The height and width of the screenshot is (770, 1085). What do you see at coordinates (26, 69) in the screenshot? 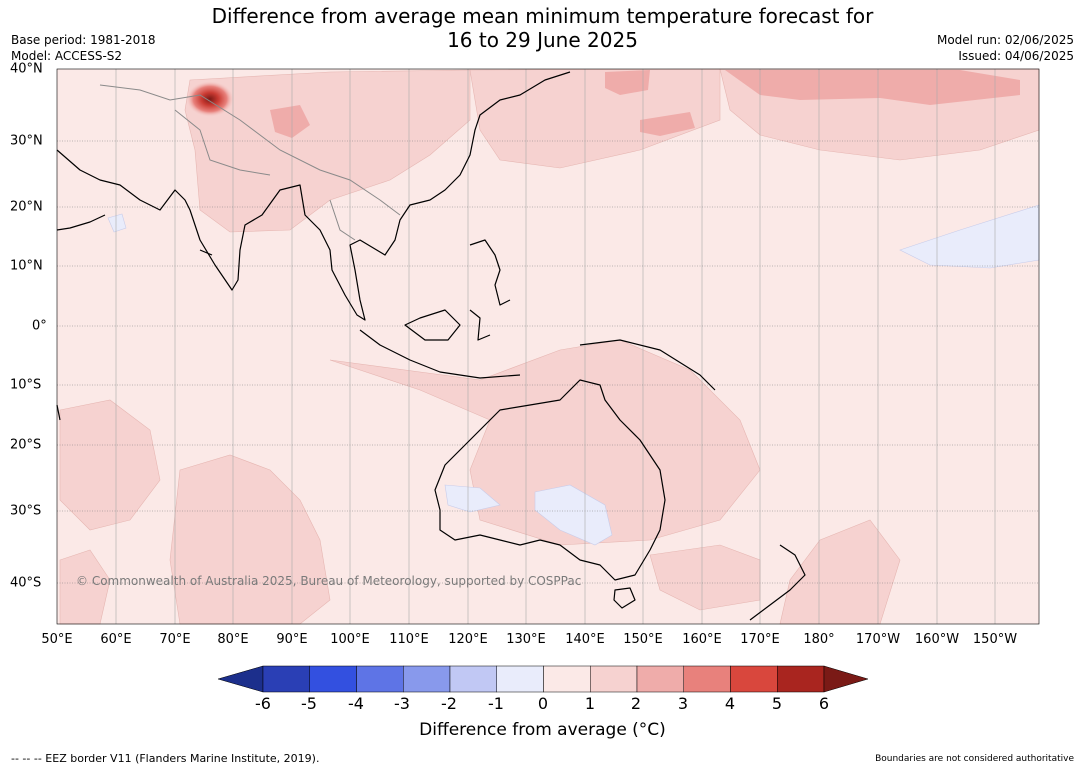
I see `lat-label: 40°N` at bounding box center [26, 69].